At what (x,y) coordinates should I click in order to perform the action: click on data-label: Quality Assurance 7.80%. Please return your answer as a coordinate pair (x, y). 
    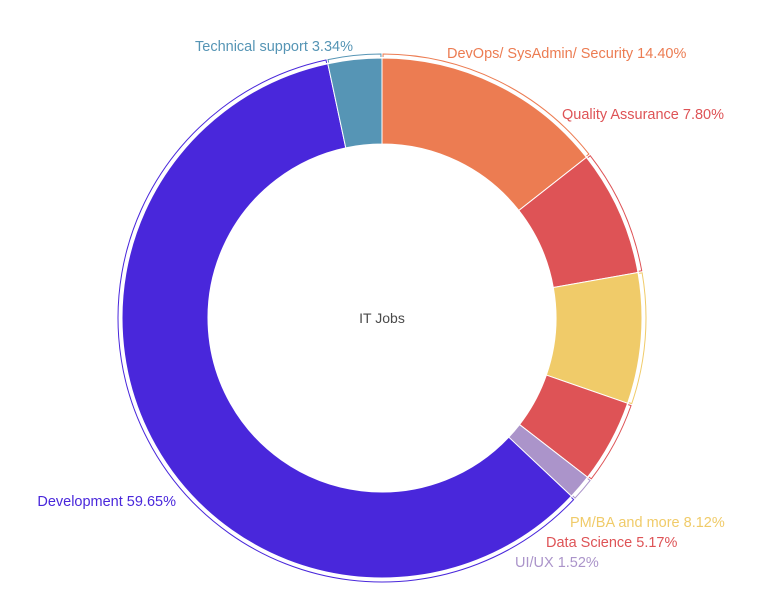
    Looking at the image, I should click on (643, 115).